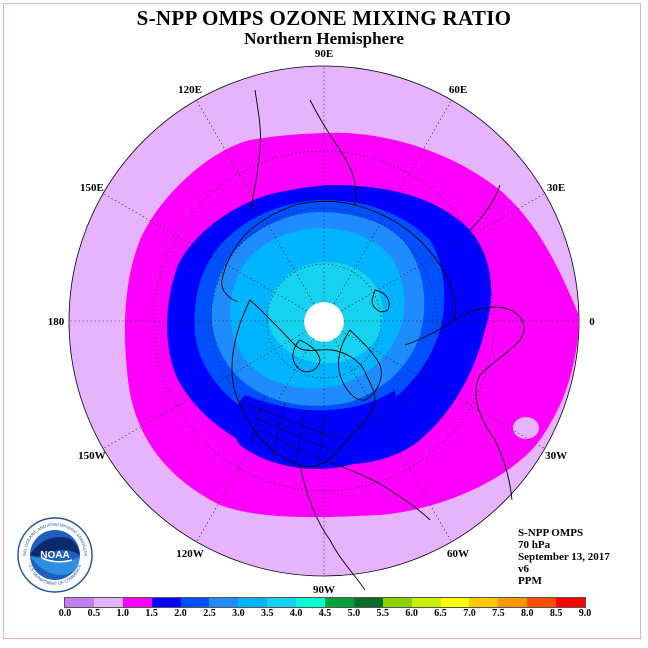 The height and width of the screenshot is (648, 648). Describe the element at coordinates (180, 613) in the screenshot. I see `colorbar-tick-label: 2.0` at that location.